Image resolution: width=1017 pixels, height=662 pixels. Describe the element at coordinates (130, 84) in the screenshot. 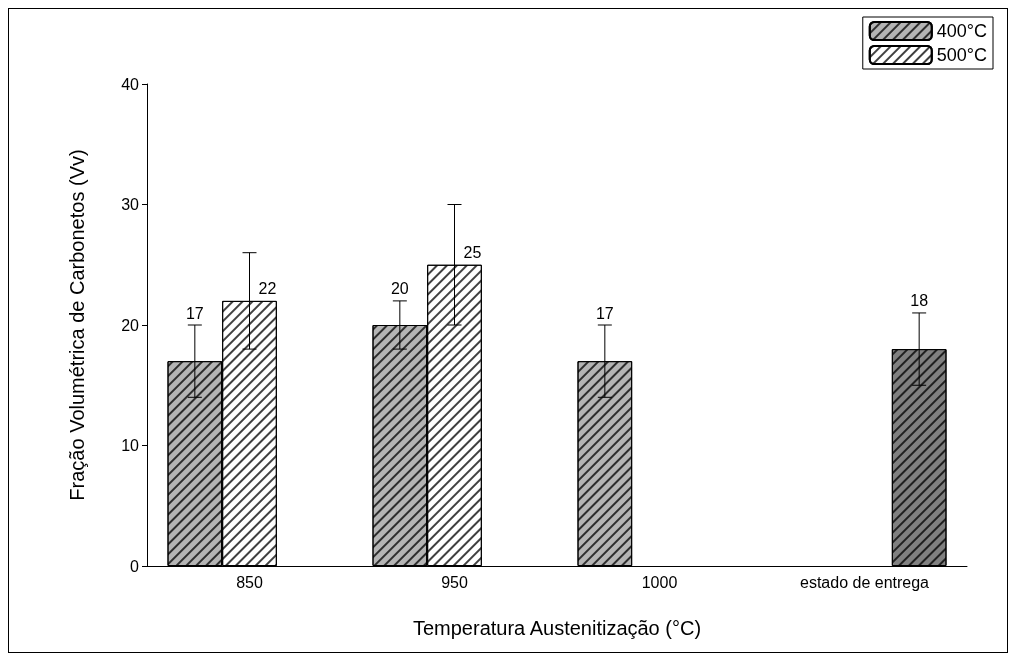

I see `y-tick-label: 40` at that location.